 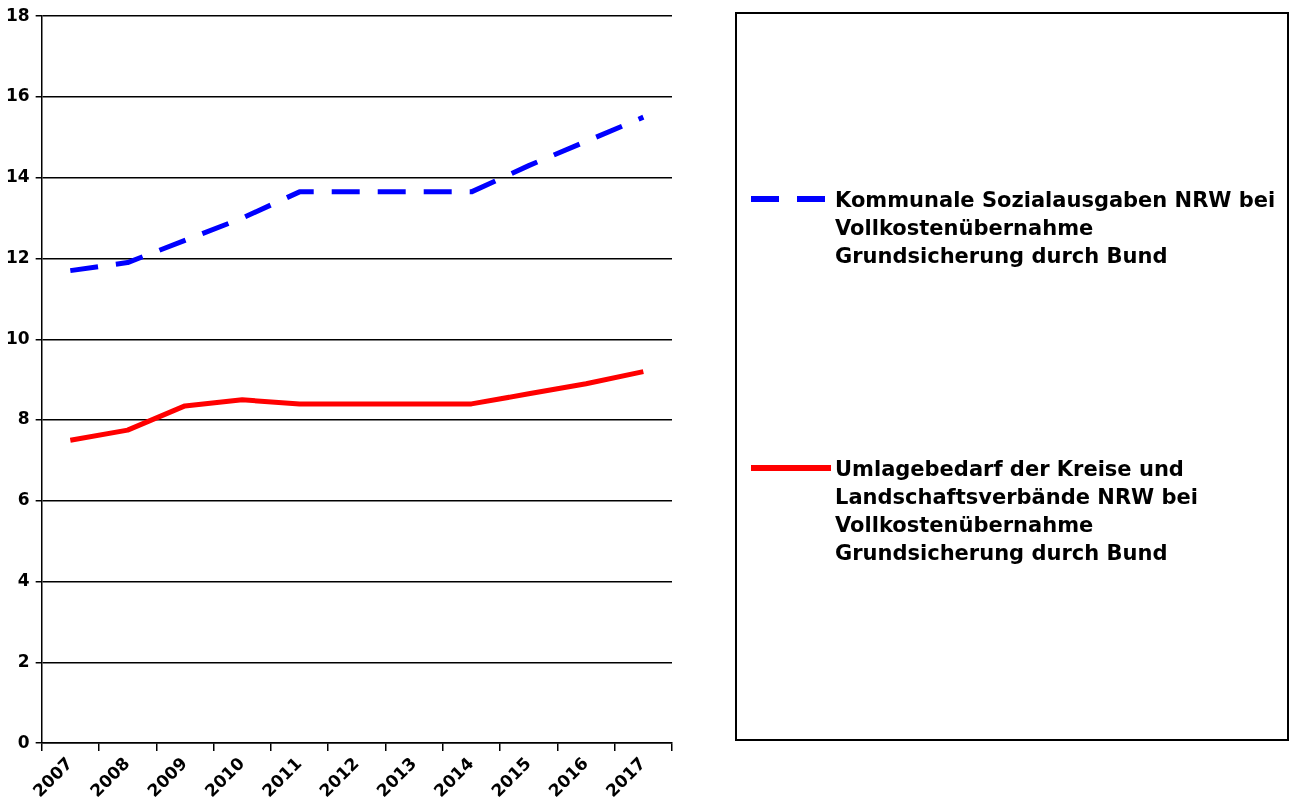 I want to click on y-tick-label: 10, so click(x=17, y=337).